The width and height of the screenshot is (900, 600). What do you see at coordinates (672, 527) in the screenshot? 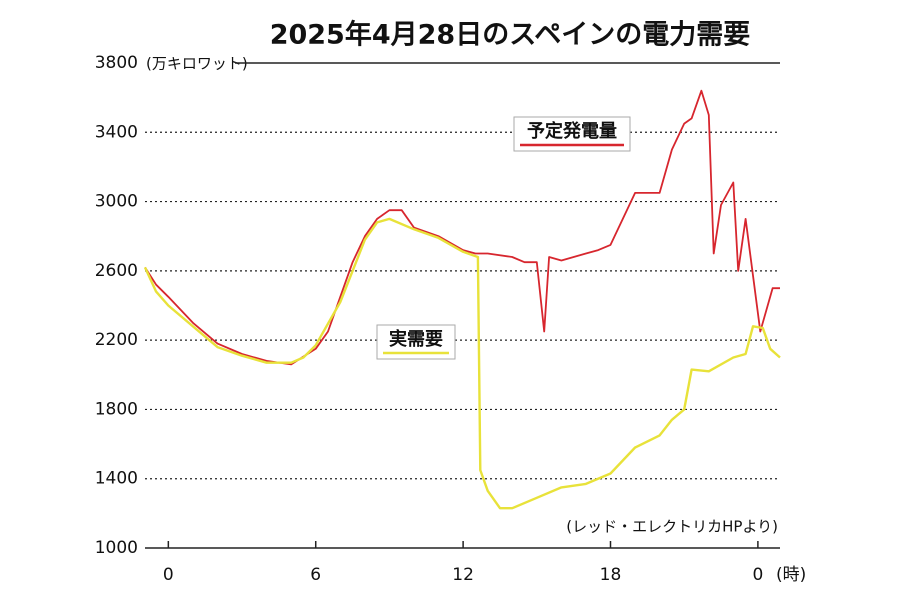
I see `source-note: (レッド・エレクトリカHPより)` at bounding box center [672, 527].